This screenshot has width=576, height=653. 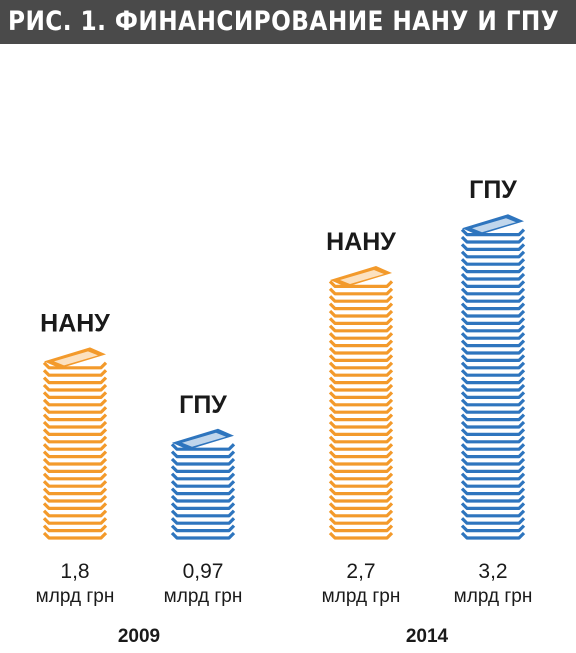 I want to click on value-label: 0,97, so click(x=203, y=571).